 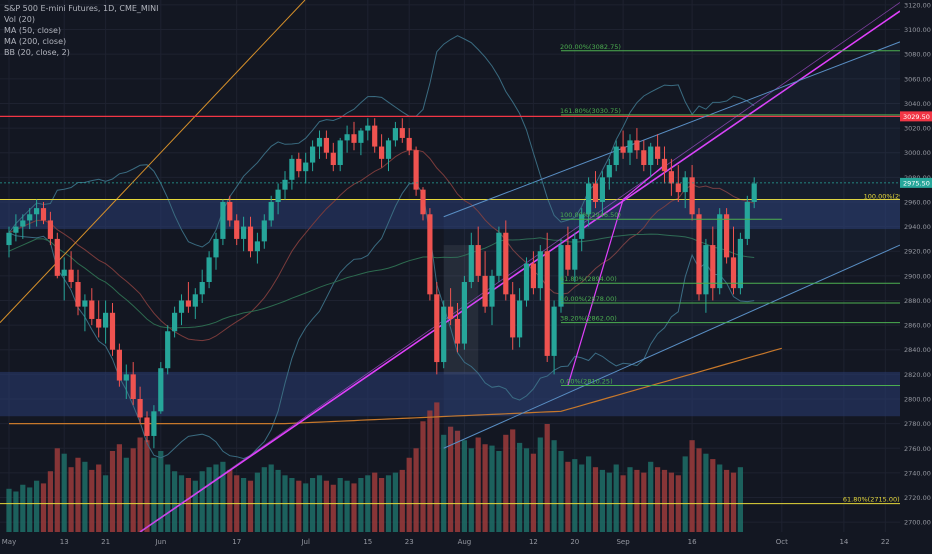 What do you see at coordinates (917, 301) in the screenshot?
I see `price-tick-label: 2880.00` at bounding box center [917, 301].